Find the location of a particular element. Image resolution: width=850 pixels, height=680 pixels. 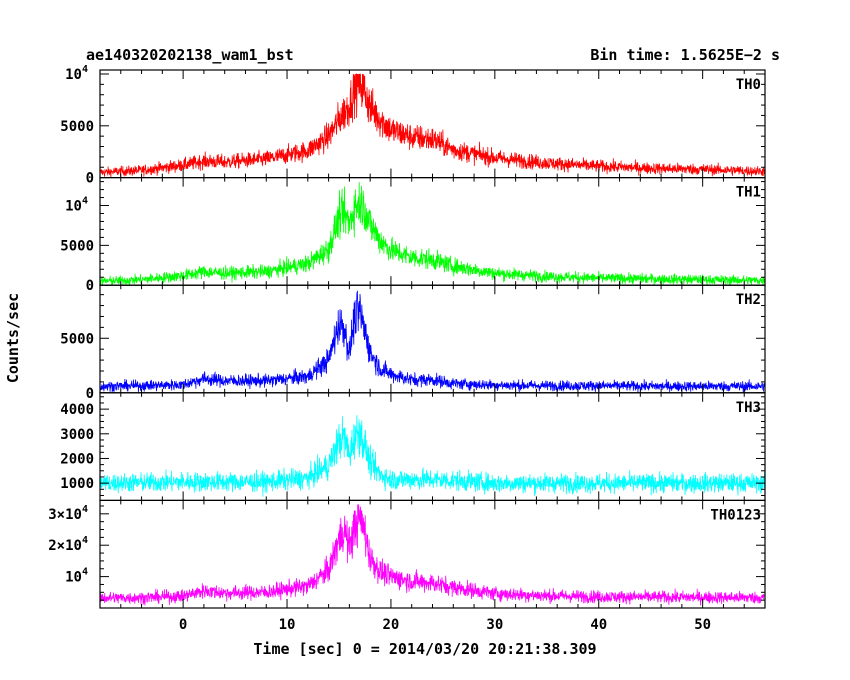

panel-label: TH2 is located at coordinates (748, 300).